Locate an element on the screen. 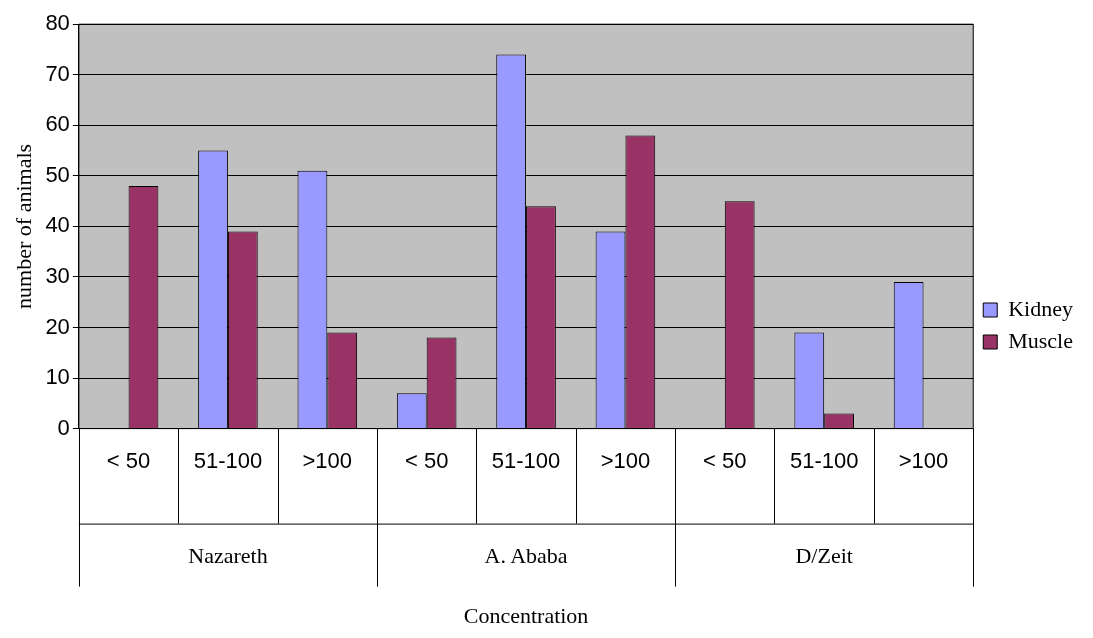  y-tick-label: 60 is located at coordinates (57, 124).